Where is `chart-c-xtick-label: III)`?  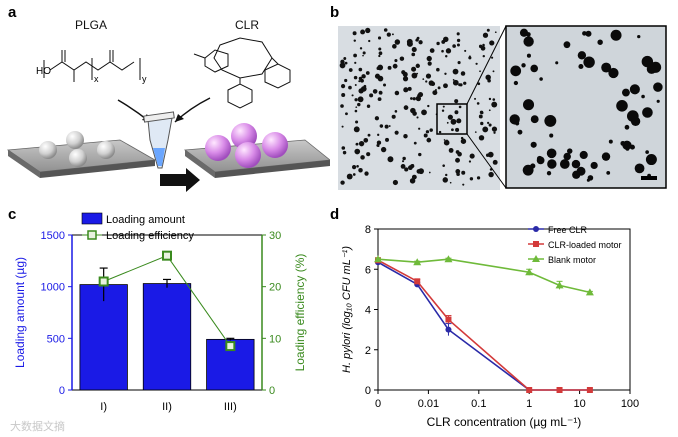 chart-c-xtick-label: III) is located at coordinates (230, 407).